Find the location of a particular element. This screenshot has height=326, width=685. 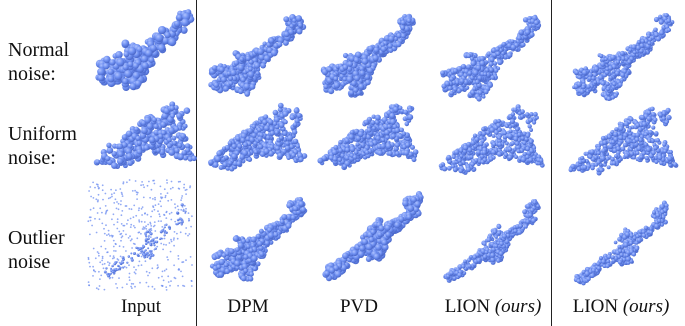

thumb-normal-input is located at coordinates (145, 50).